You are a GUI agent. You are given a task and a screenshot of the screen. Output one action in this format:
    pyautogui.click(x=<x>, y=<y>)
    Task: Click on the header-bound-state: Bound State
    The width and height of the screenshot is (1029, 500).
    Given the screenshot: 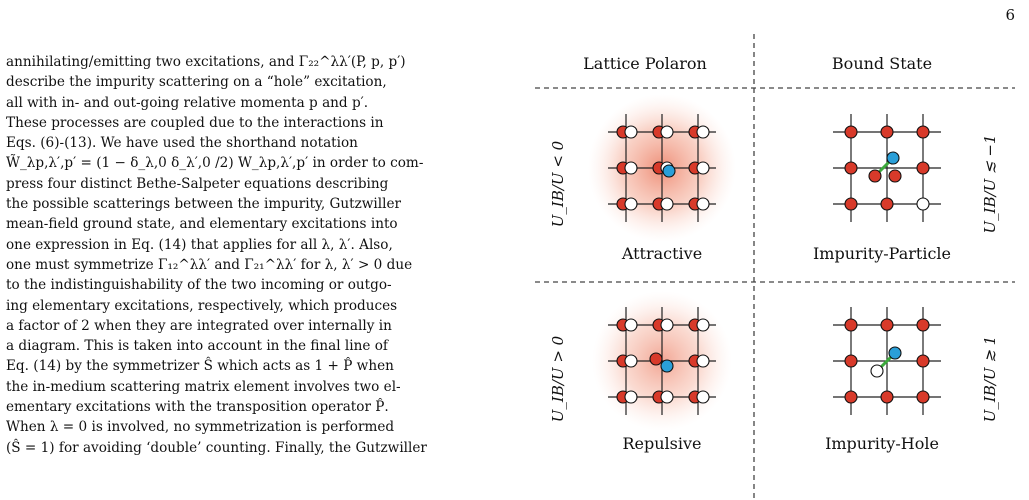 What is the action you would take?
    pyautogui.click(x=882, y=63)
    